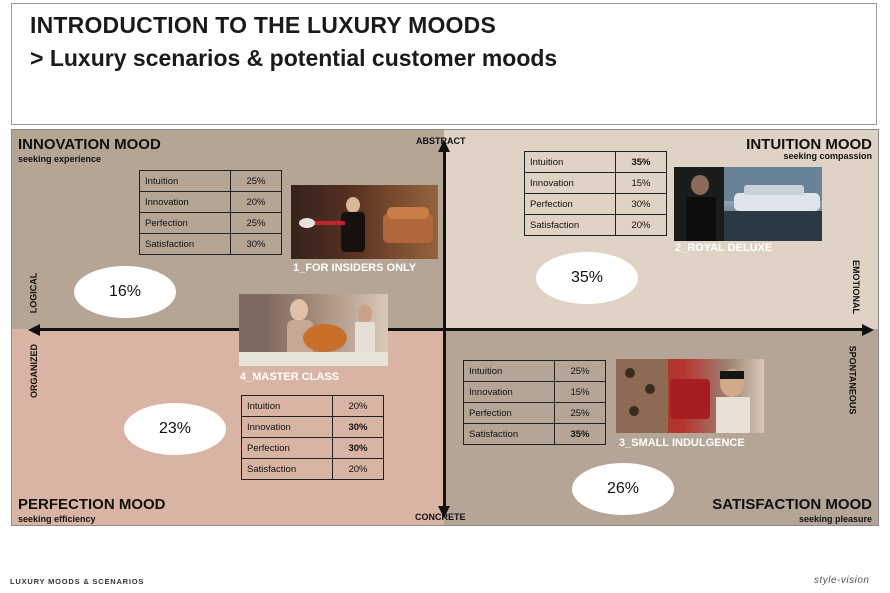 Image resolution: width=890 pixels, height=593 pixels. I want to click on perfection-share-ellipse: 23%, so click(175, 429).